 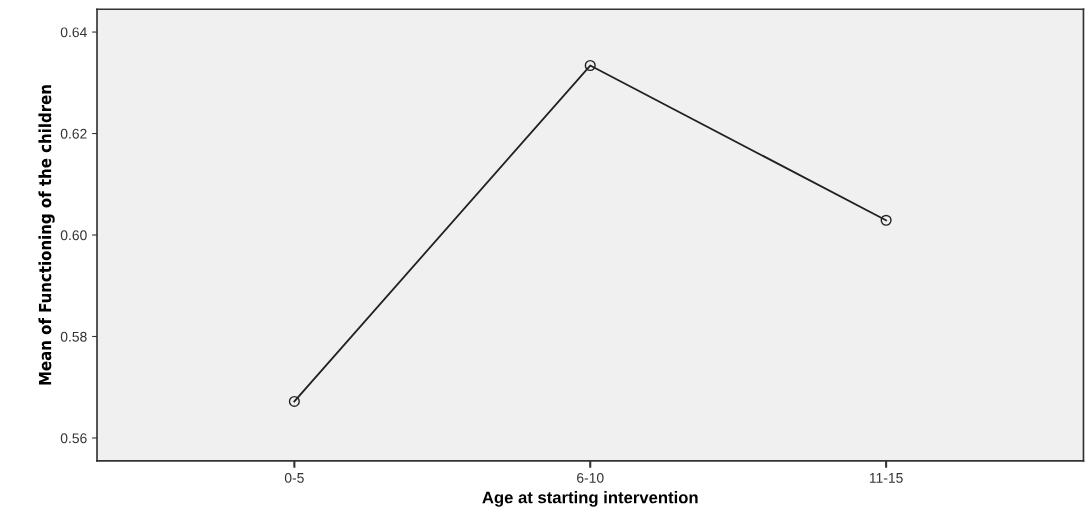 I want to click on y-tick-label: 0.56, so click(x=73, y=438).